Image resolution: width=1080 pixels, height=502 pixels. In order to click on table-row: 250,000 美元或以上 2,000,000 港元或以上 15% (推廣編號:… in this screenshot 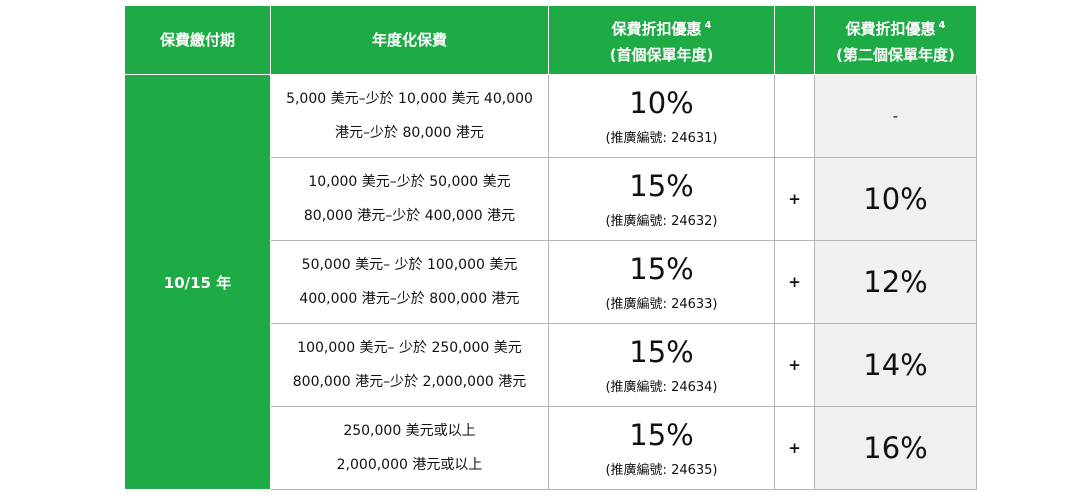, I will do `click(551, 448)`.